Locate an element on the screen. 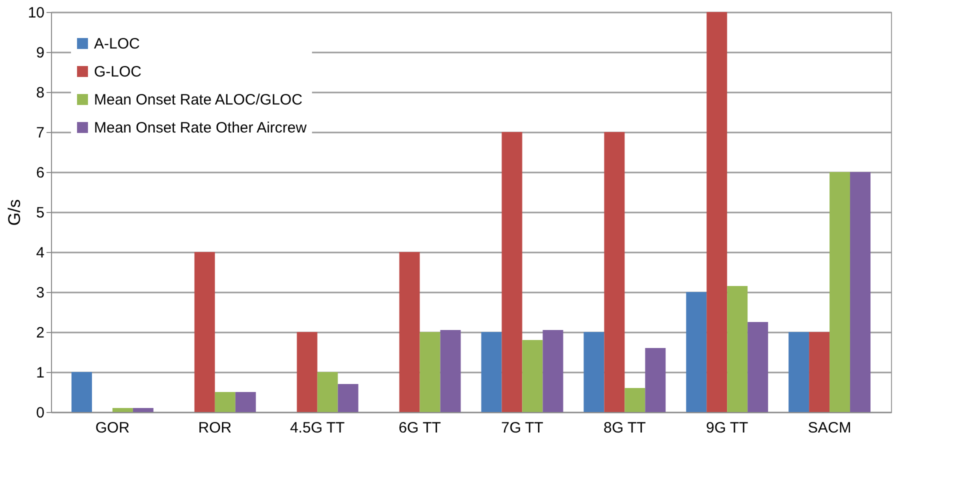 The width and height of the screenshot is (966, 480). legend-label: A-LOC is located at coordinates (117, 44).